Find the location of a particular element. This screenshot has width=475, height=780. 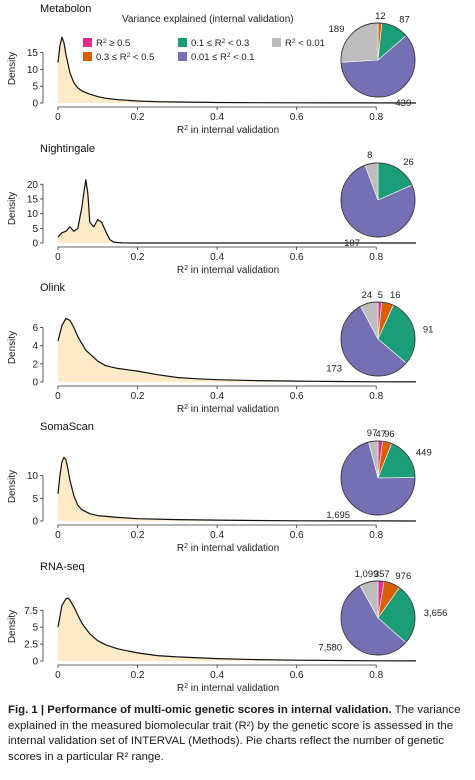

y-tick-label: 2.5 is located at coordinates (31, 645).